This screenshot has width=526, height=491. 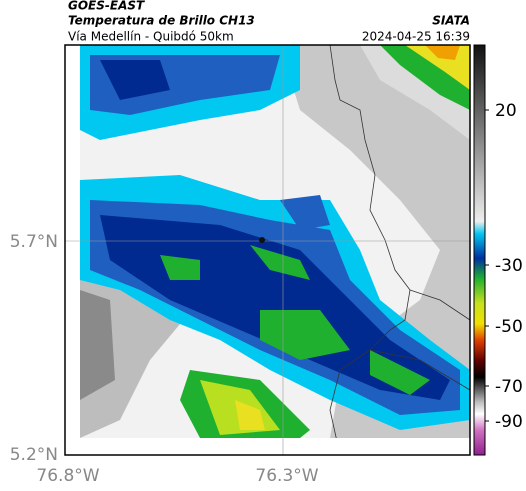 I want to click on lat-label: 5.7°N, so click(x=34, y=242).